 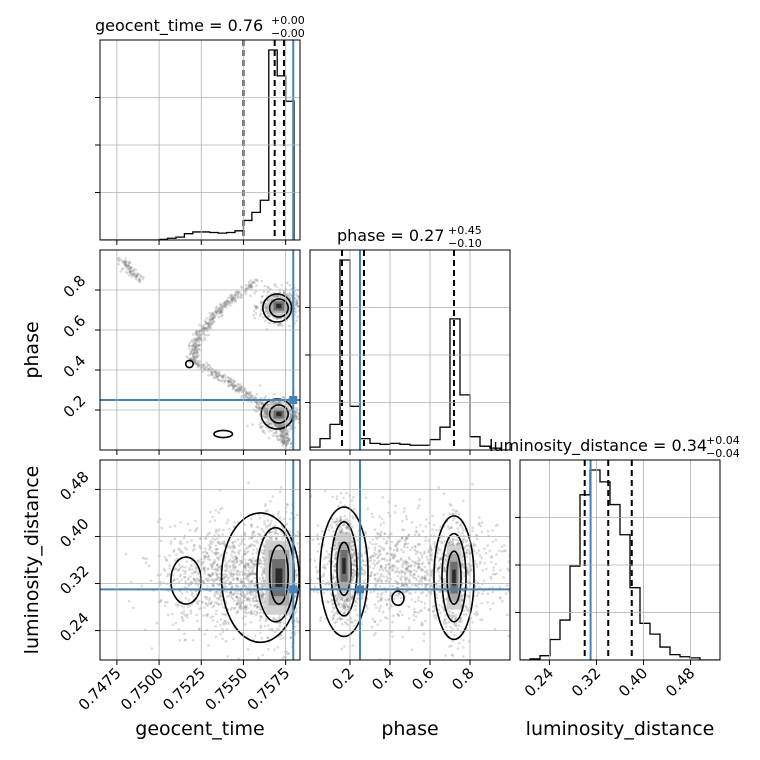 What do you see at coordinates (325, 444) in the screenshot?
I see `hist-bar-phase` at bounding box center [325, 444].